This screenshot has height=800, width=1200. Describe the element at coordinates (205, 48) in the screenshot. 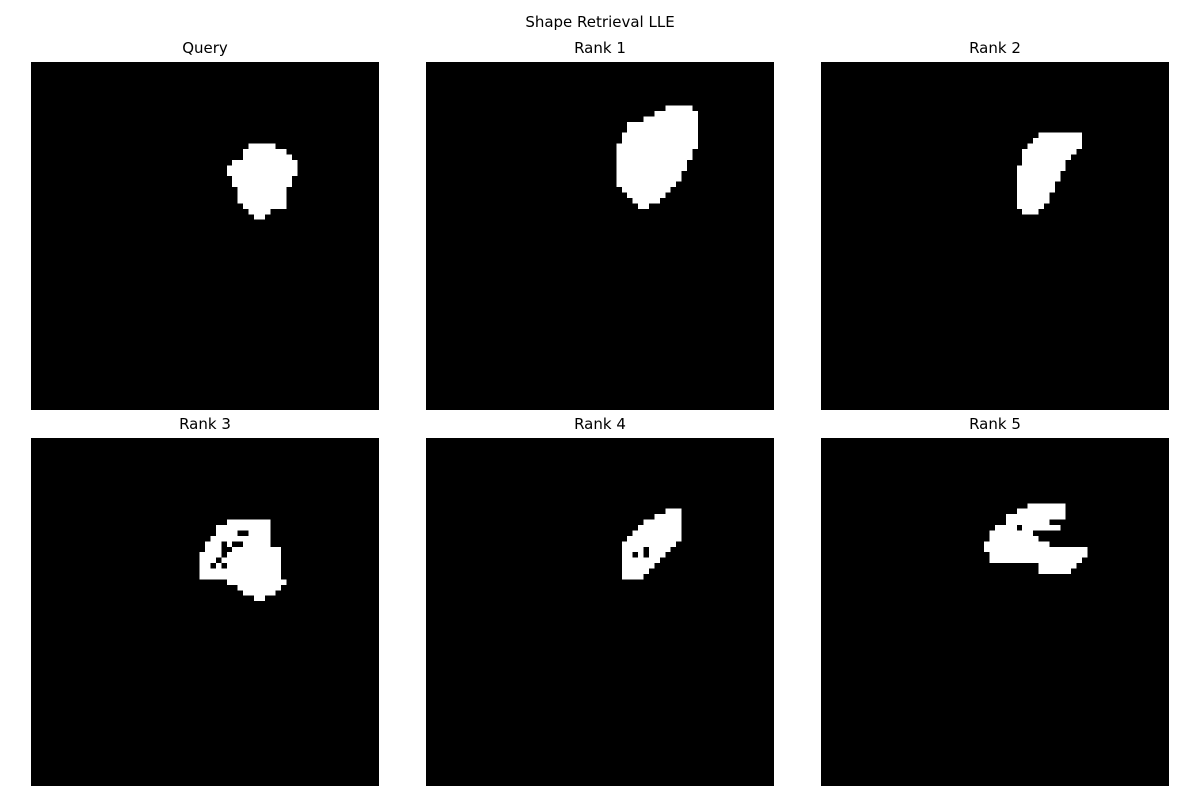

I see `panel-title: Query` at that location.